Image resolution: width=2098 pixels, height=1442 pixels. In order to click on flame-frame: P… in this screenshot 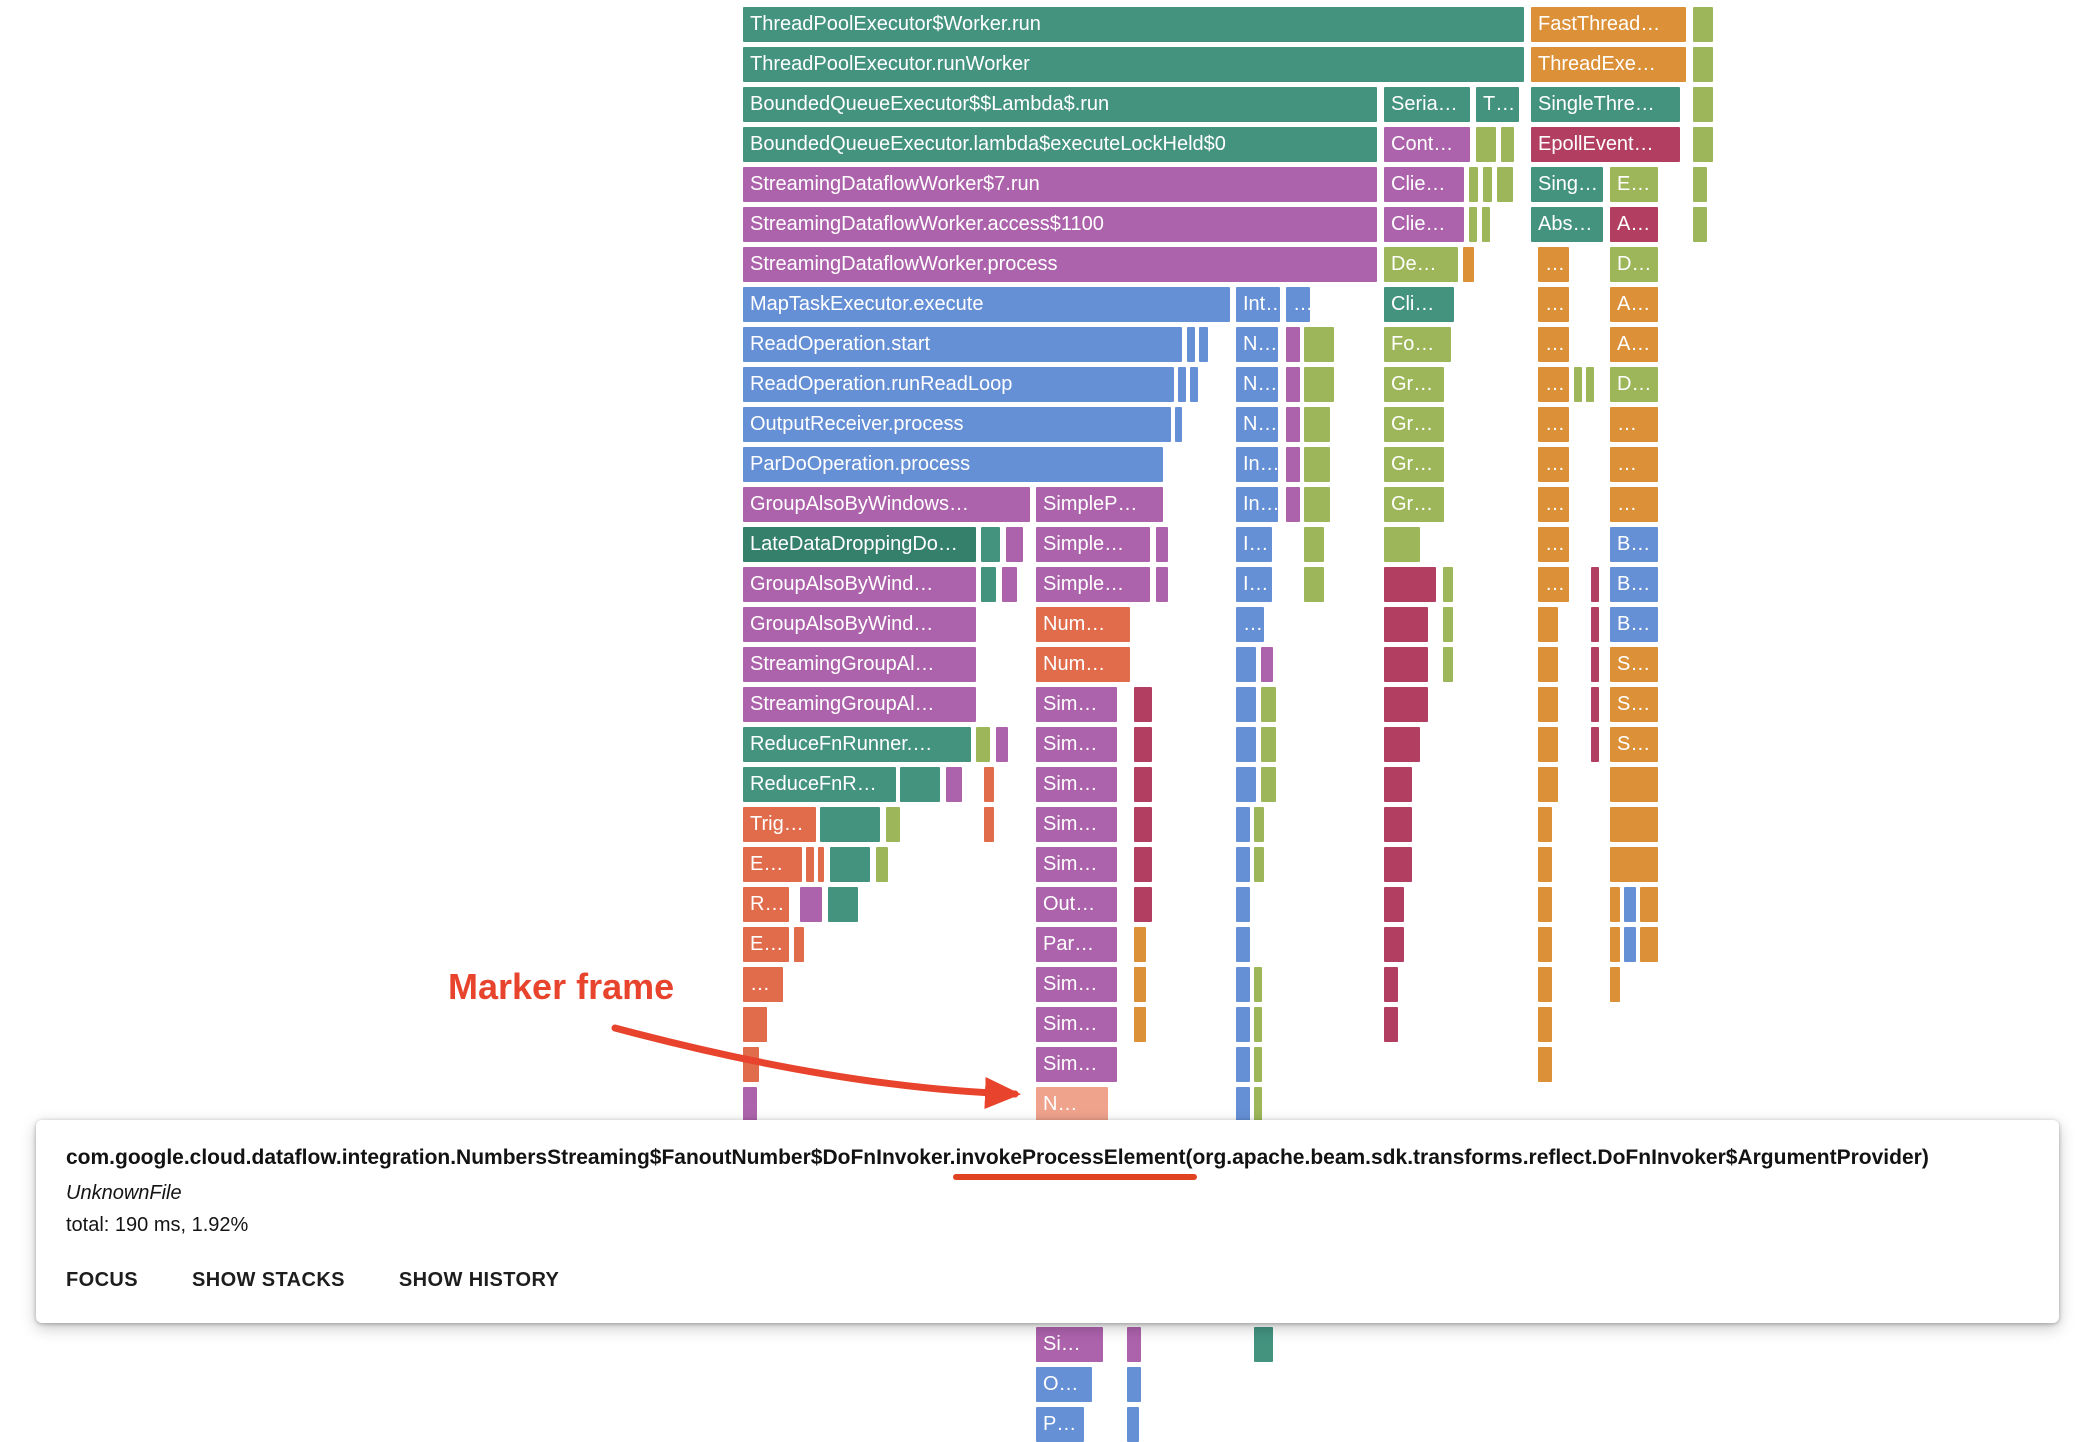, I will do `click(1060, 1424)`.